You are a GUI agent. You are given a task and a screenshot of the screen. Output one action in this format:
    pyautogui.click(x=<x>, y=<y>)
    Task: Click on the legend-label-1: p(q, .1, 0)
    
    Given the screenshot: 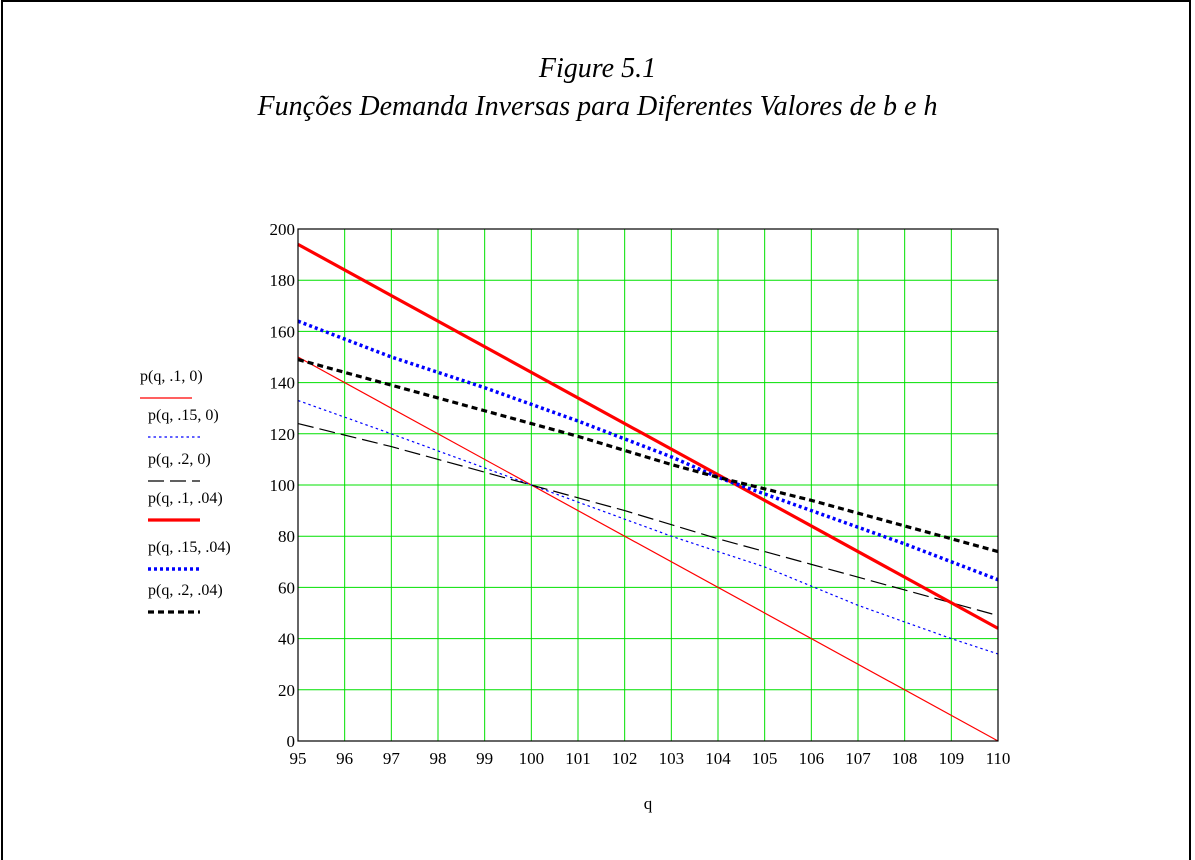 What is the action you would take?
    pyautogui.click(x=171, y=376)
    